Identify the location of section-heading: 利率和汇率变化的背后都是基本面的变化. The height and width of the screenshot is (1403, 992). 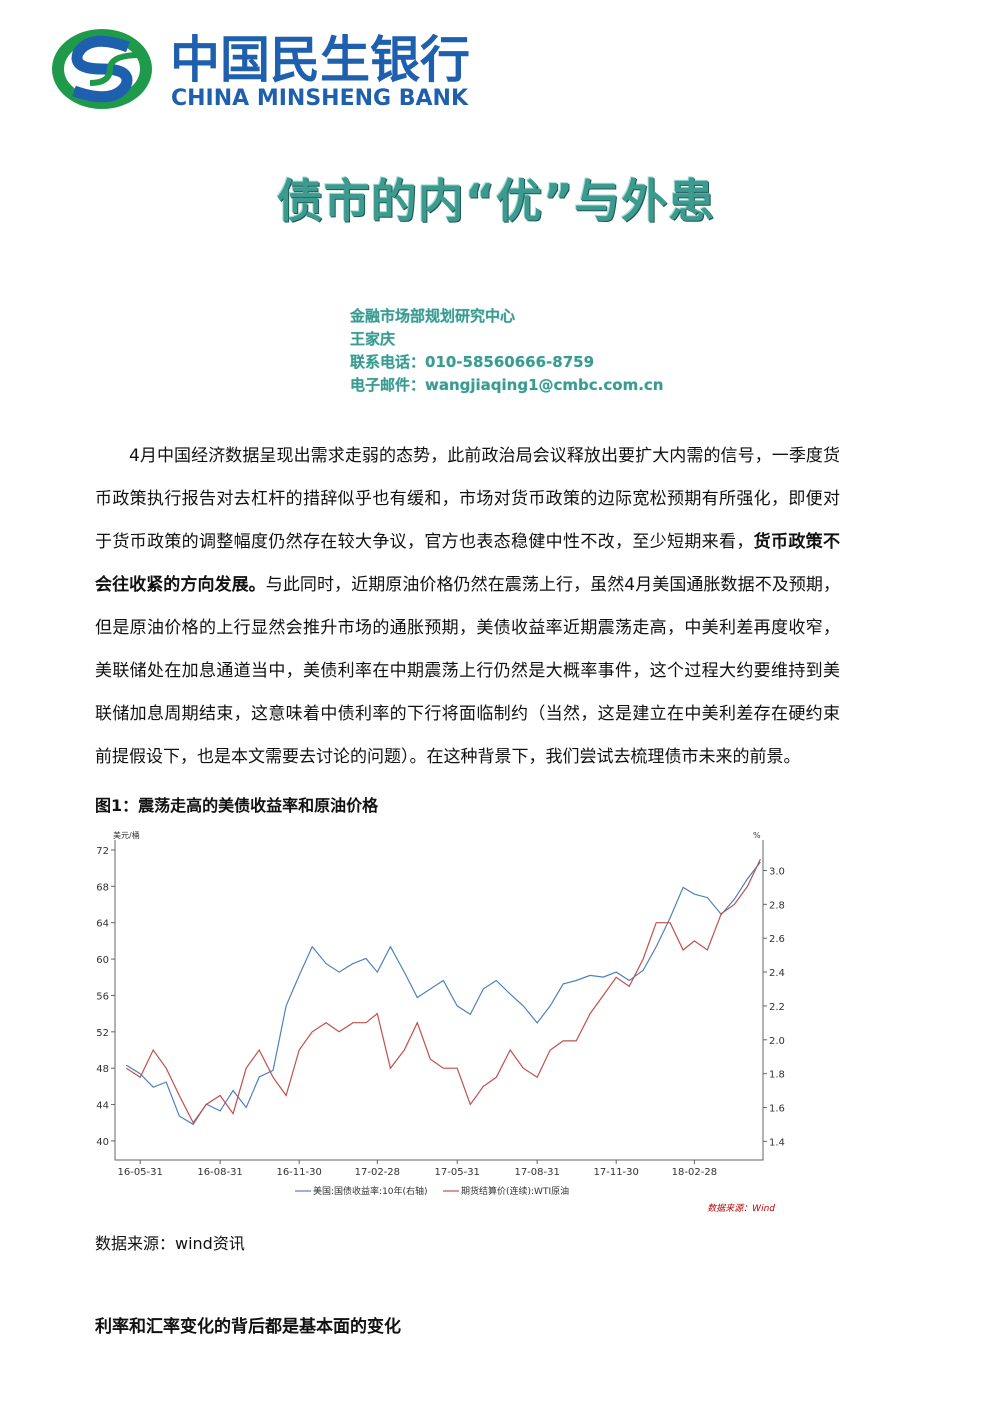
(248, 1327).